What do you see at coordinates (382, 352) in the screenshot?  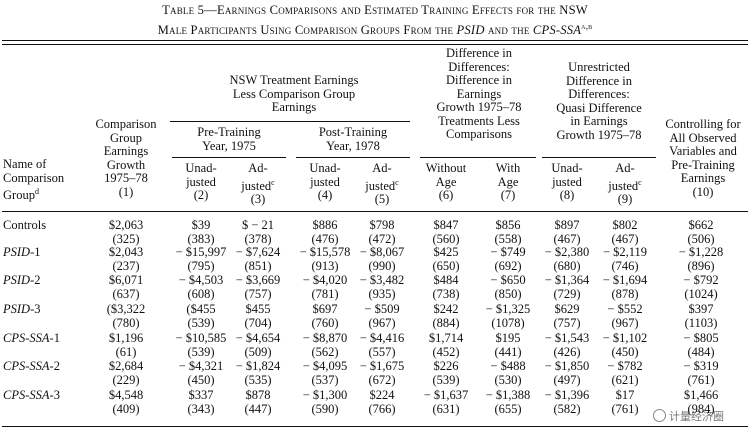 I see `table-cell-se: (557)` at bounding box center [382, 352].